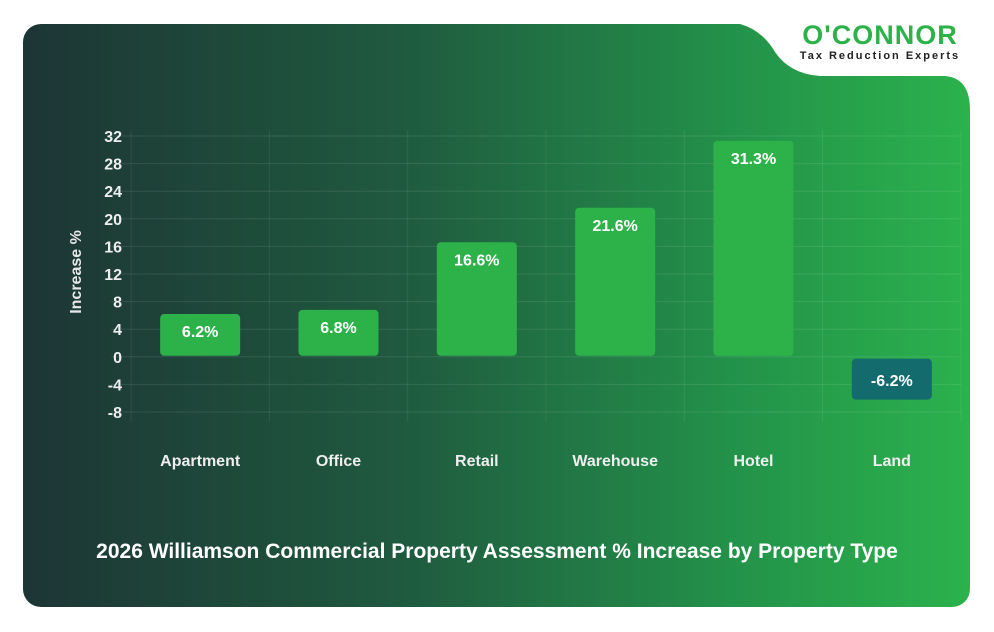 This screenshot has height=632, width=994. Describe the element at coordinates (200, 332) in the screenshot. I see `data-label: 6.2%` at that location.